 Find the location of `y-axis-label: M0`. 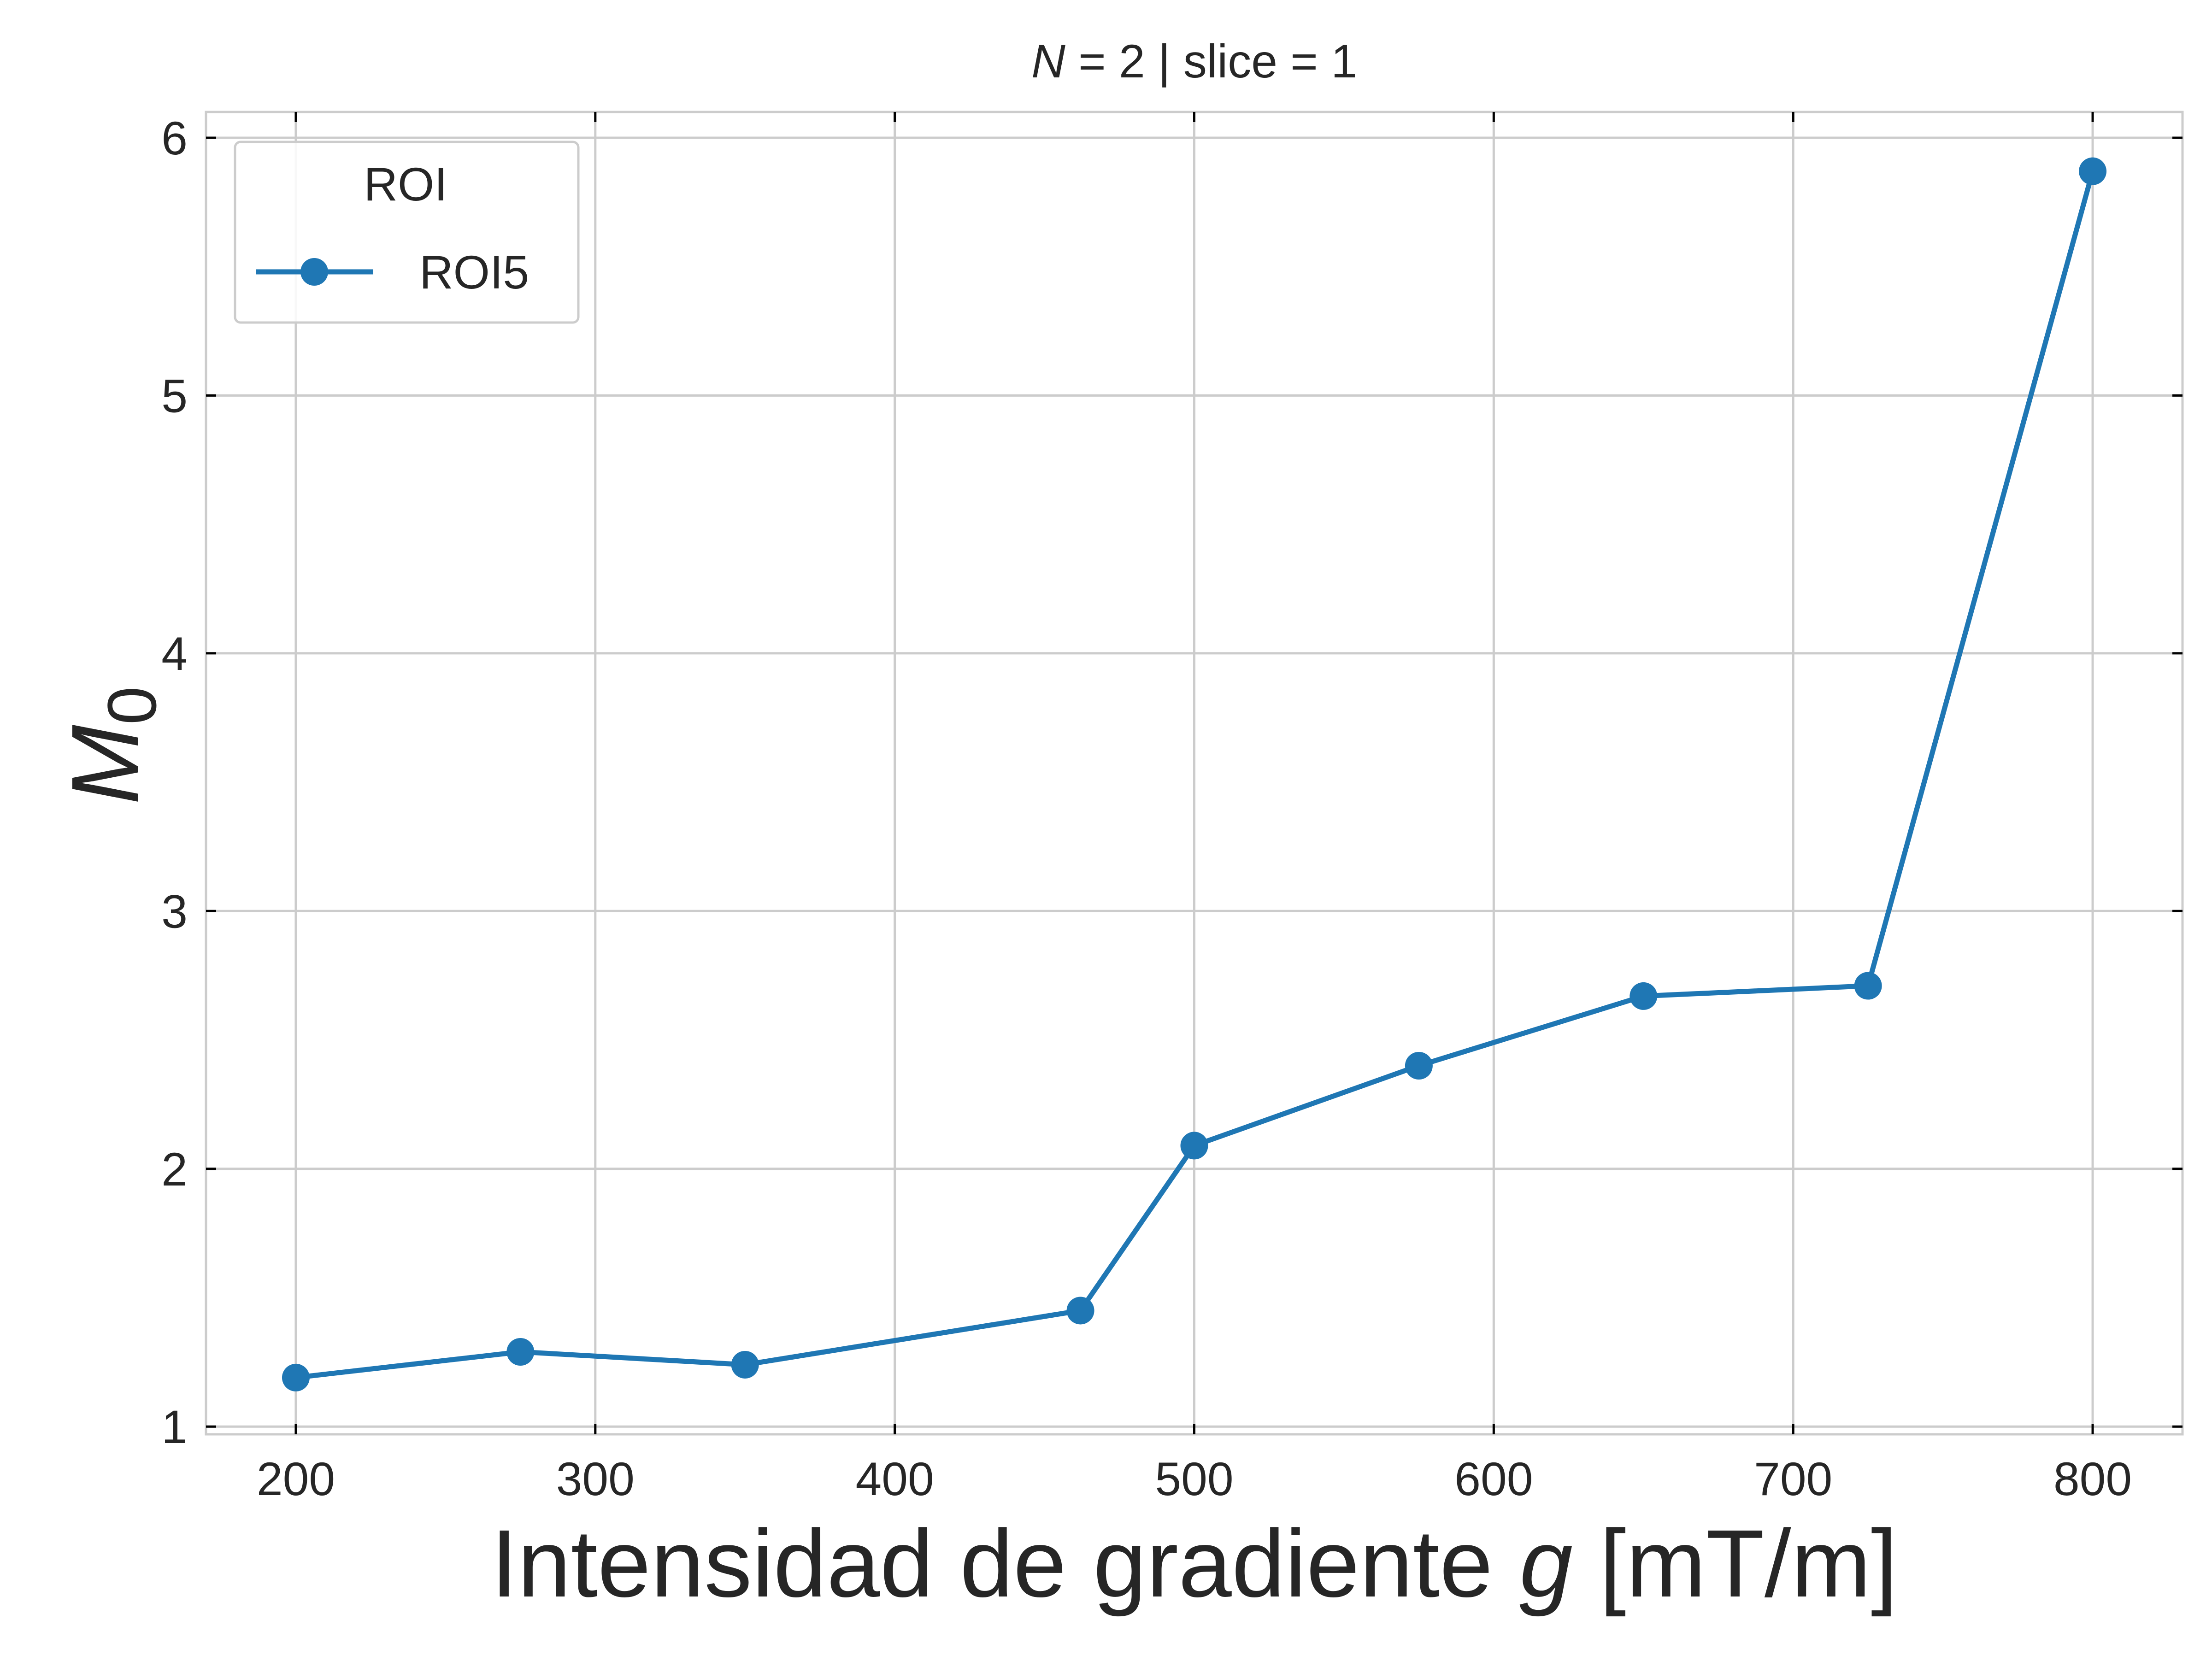

y-axis-label: M0 is located at coordinates (111, 746).